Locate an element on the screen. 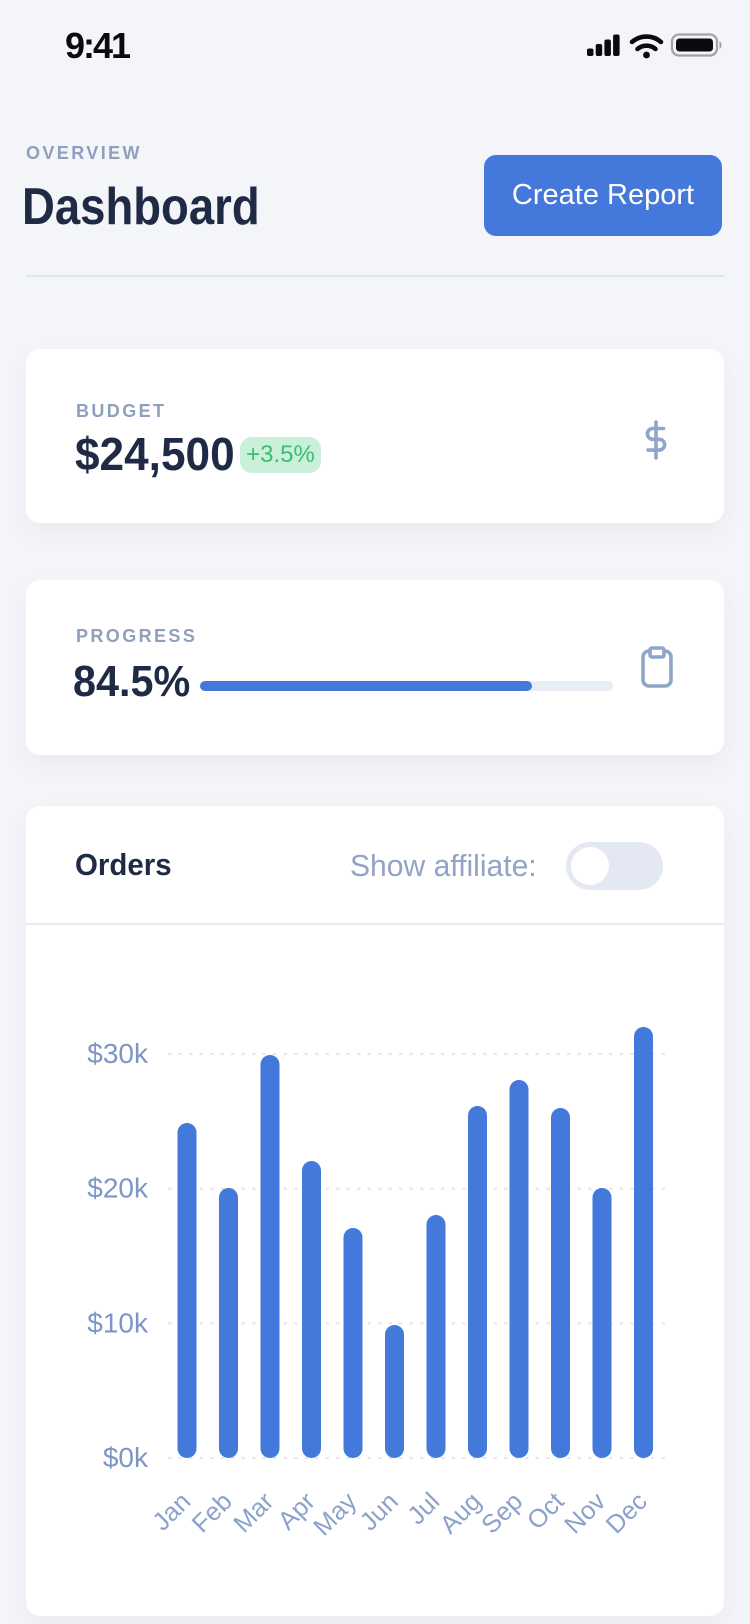  svg-text: Feb is located at coordinates (212, 1512).